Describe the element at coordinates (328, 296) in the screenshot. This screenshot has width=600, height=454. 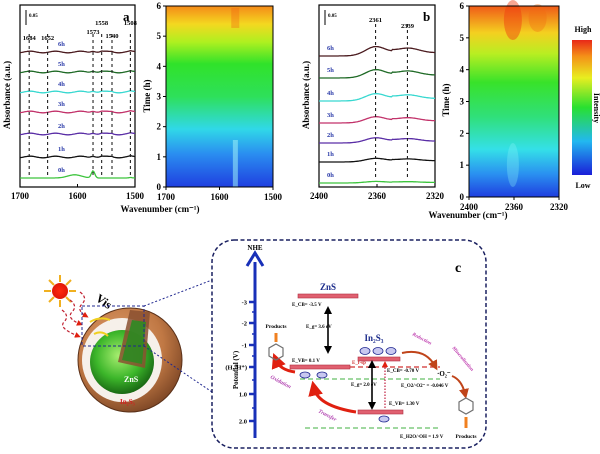
I see `zns-cb-band` at that location.